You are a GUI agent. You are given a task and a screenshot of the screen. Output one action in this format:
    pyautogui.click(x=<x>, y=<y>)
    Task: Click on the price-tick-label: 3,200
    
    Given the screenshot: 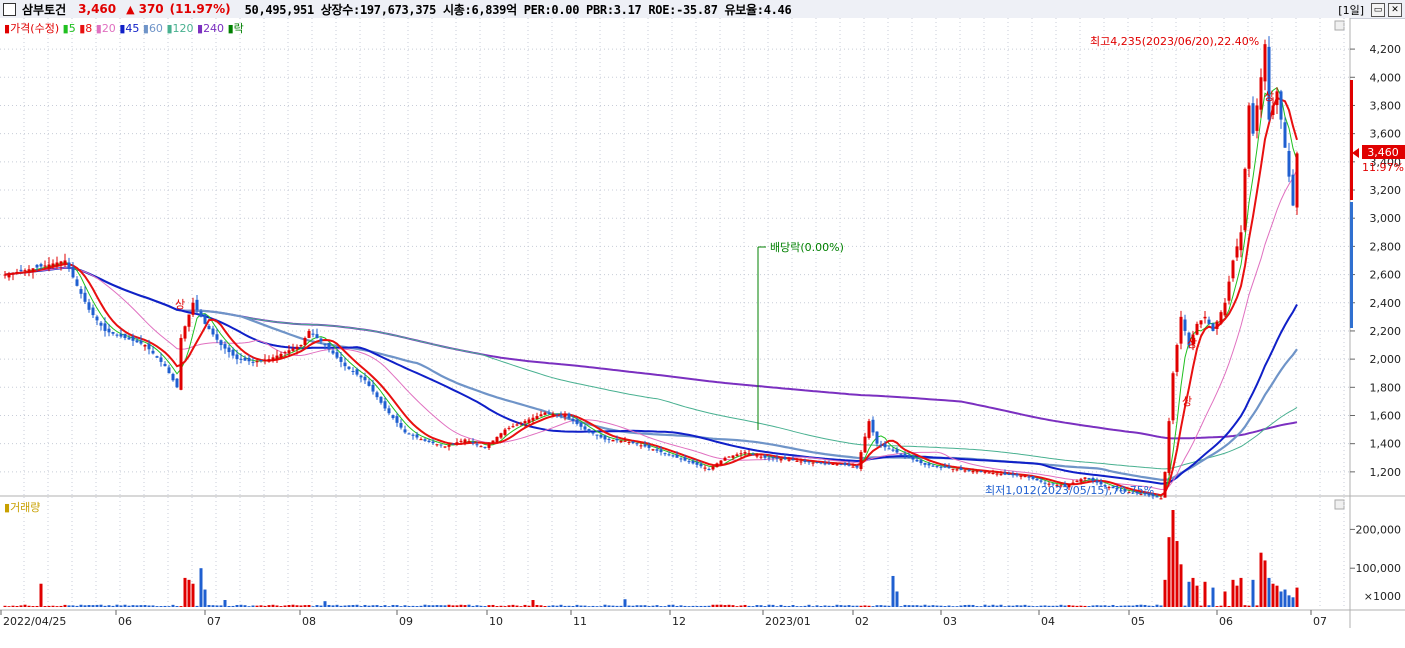 What is the action you would take?
    pyautogui.click(x=1386, y=190)
    